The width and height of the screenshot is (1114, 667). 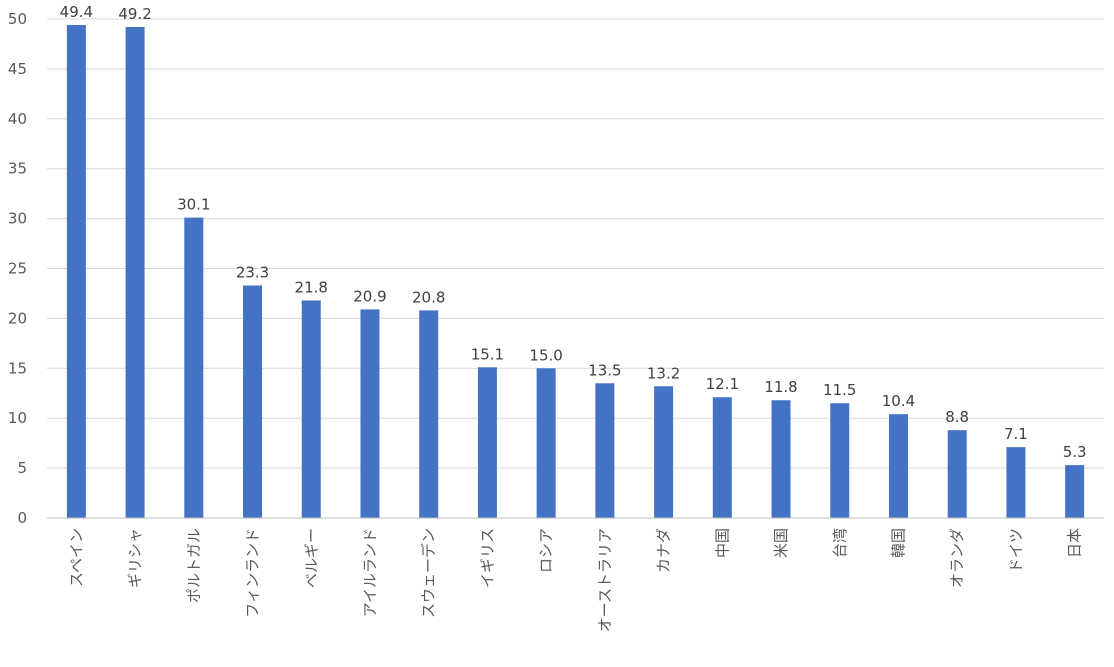 What do you see at coordinates (604, 370) in the screenshot?
I see `data-label: 13.5` at bounding box center [604, 370].